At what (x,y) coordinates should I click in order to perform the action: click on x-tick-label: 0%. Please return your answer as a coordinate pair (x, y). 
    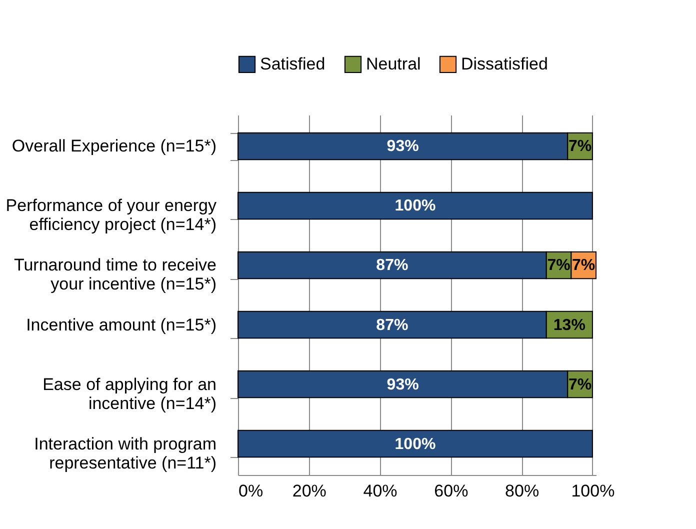
    Looking at the image, I should click on (251, 491).